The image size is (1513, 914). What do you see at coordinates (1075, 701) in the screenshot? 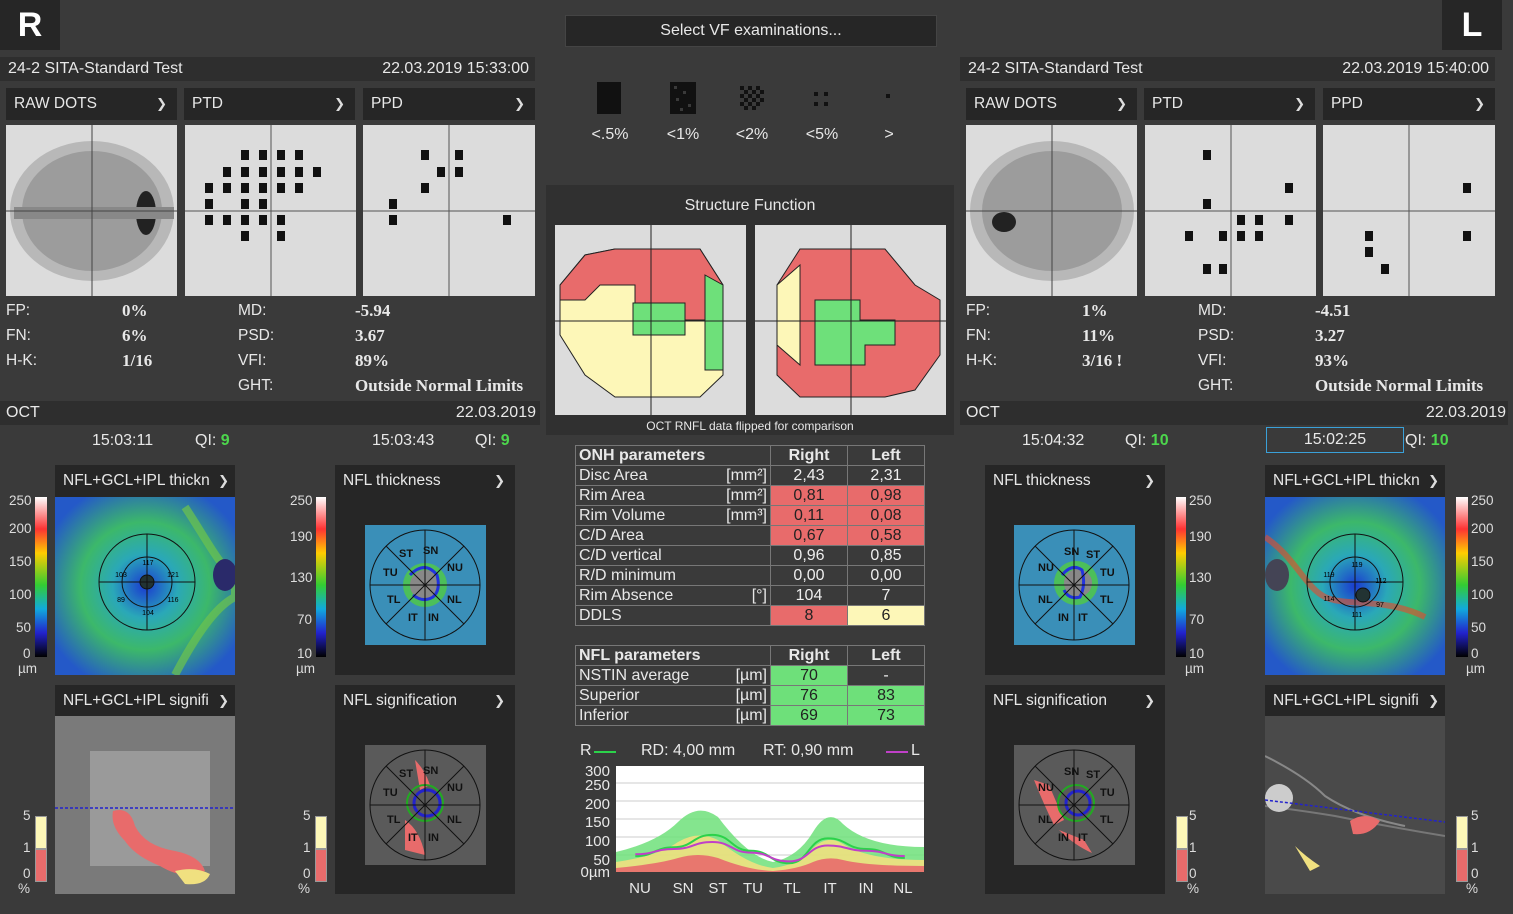
I see `left-nfl-significance-dropdown: NFL signification ❯` at bounding box center [1075, 701].